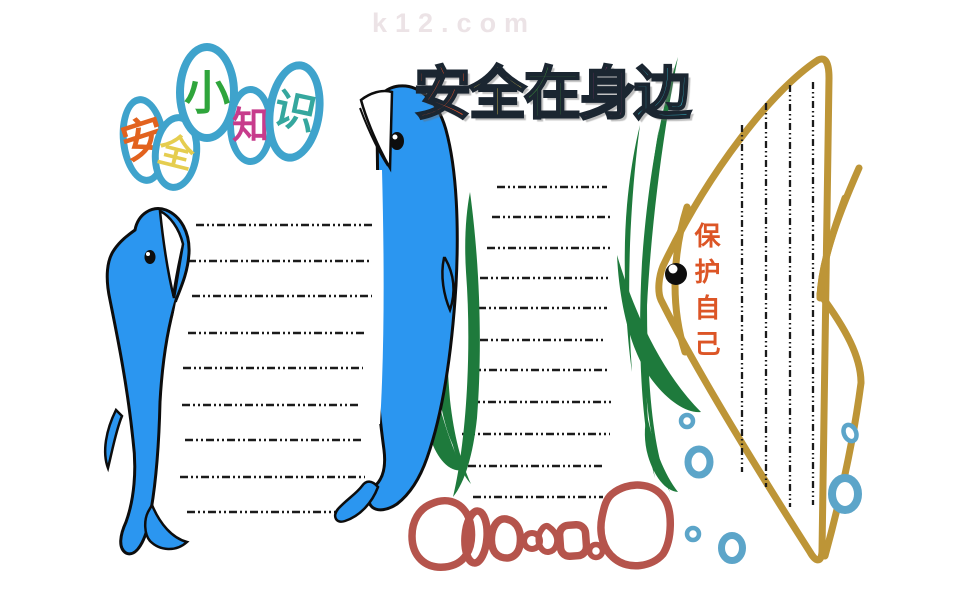 This screenshot has width=960, height=600. Describe the element at coordinates (448, 285) in the screenshot. I see `dolphin-large-dorsal-fin` at that location.